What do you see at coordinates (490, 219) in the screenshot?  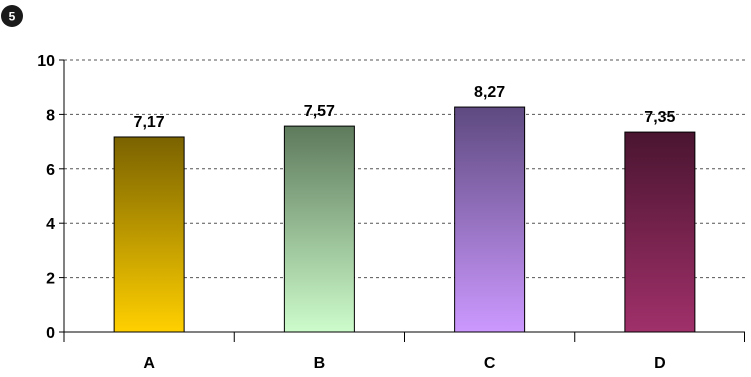 I see `bar-c` at bounding box center [490, 219].